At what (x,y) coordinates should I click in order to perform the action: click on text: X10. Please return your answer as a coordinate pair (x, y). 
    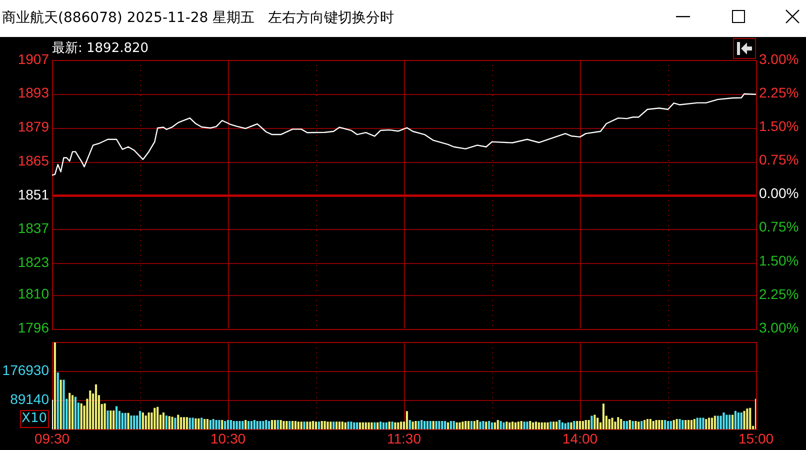
    Looking at the image, I should click on (34, 419).